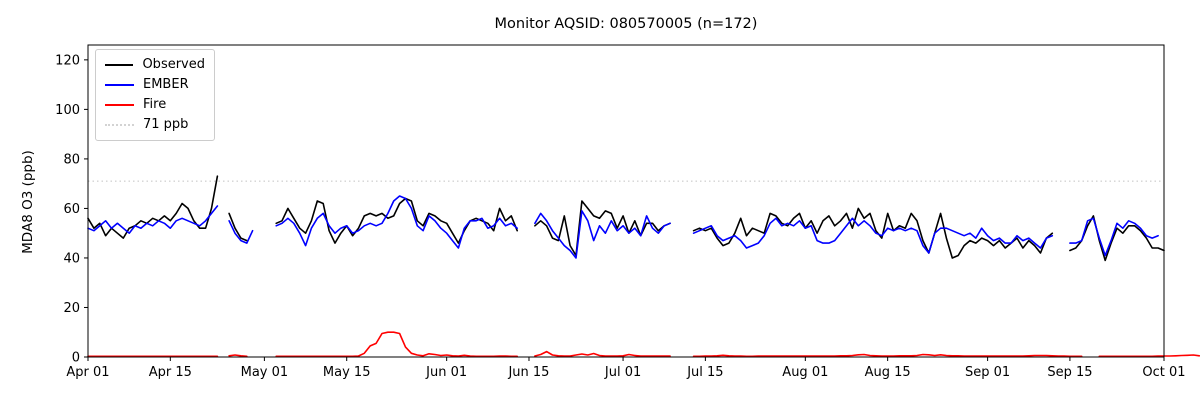  I want to click on x-tick-label: Oct 01, so click(1163, 372).